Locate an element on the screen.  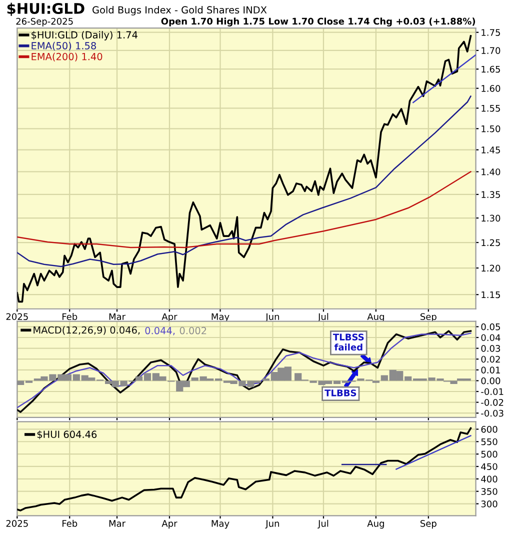
y-tick-label: 550 is located at coordinates (489, 442).